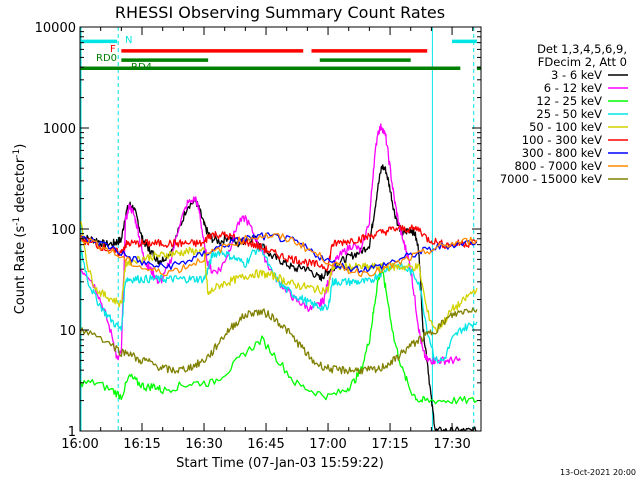  I want to click on mode-bar-label-3: RD4, so click(141, 67).